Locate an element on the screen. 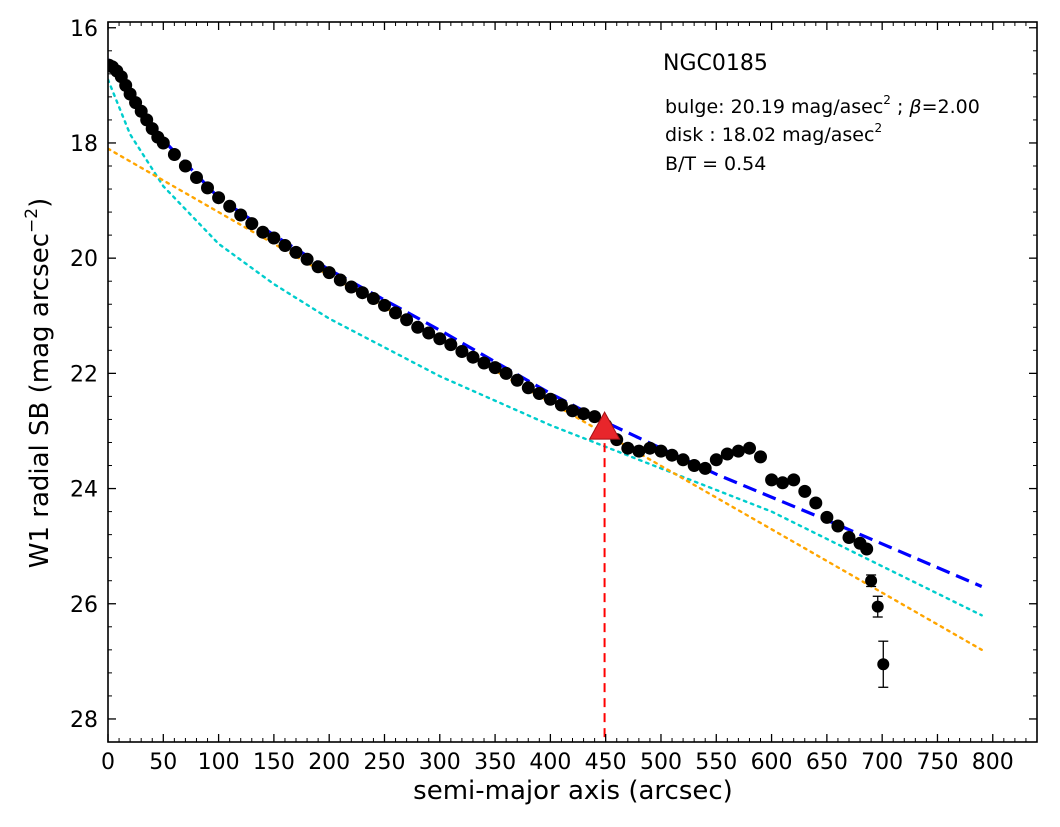 The height and width of the screenshot is (827, 1060). x-tick-label: 300 is located at coordinates (440, 762).